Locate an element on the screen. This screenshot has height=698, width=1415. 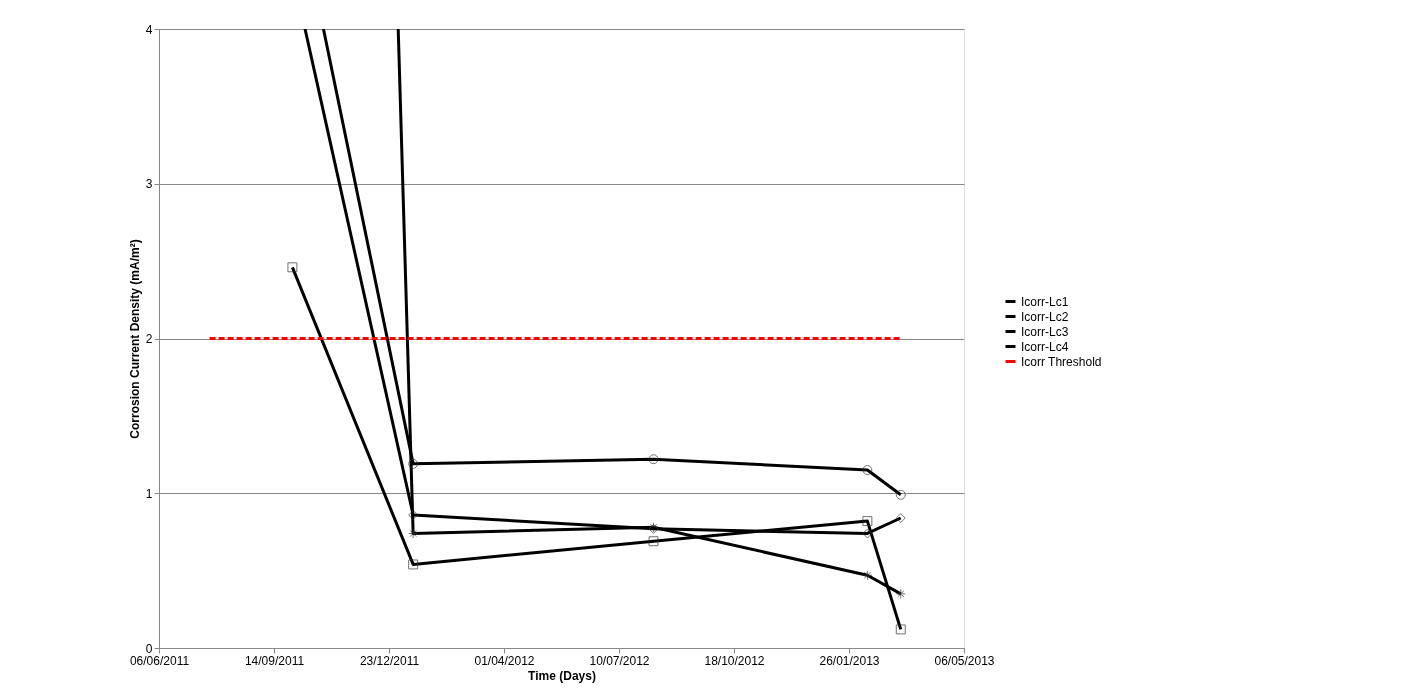
x-tick-label: 26/01/2013 is located at coordinates (849, 660).